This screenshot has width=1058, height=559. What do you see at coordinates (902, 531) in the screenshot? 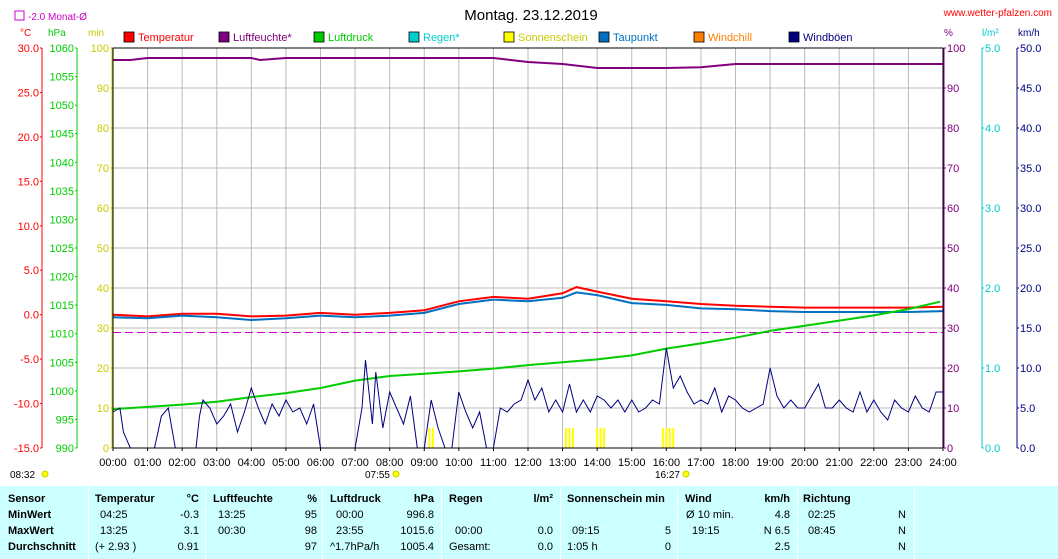
I see `dir-max-value: N` at bounding box center [902, 531].